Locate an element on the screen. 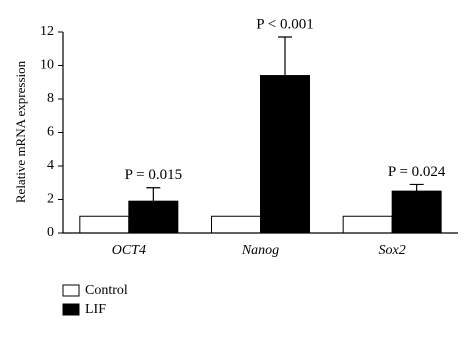 This screenshot has width=474, height=337. x-tick-label: Nanog is located at coordinates (260, 250).